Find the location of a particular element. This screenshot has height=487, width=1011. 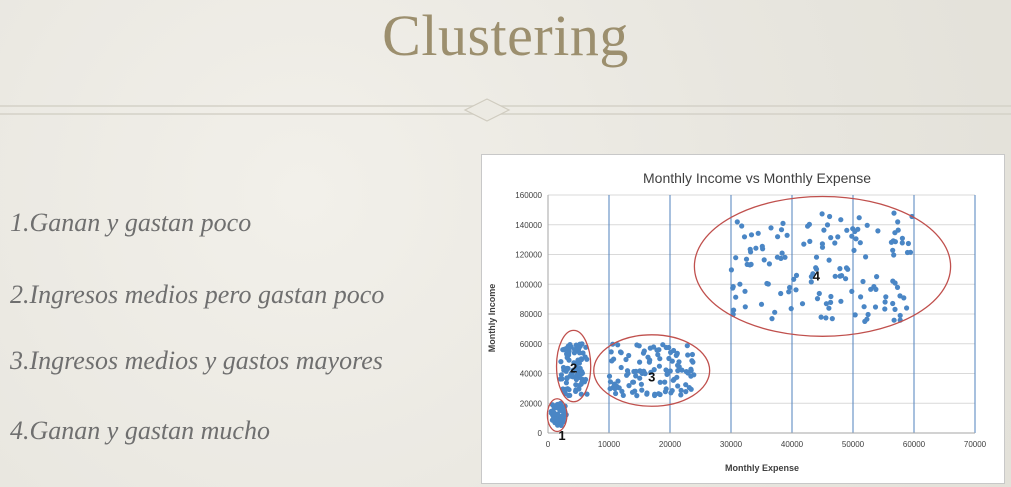

bullet-item-3: 3.Ingresos medios y gastos mayores is located at coordinates (196, 360).